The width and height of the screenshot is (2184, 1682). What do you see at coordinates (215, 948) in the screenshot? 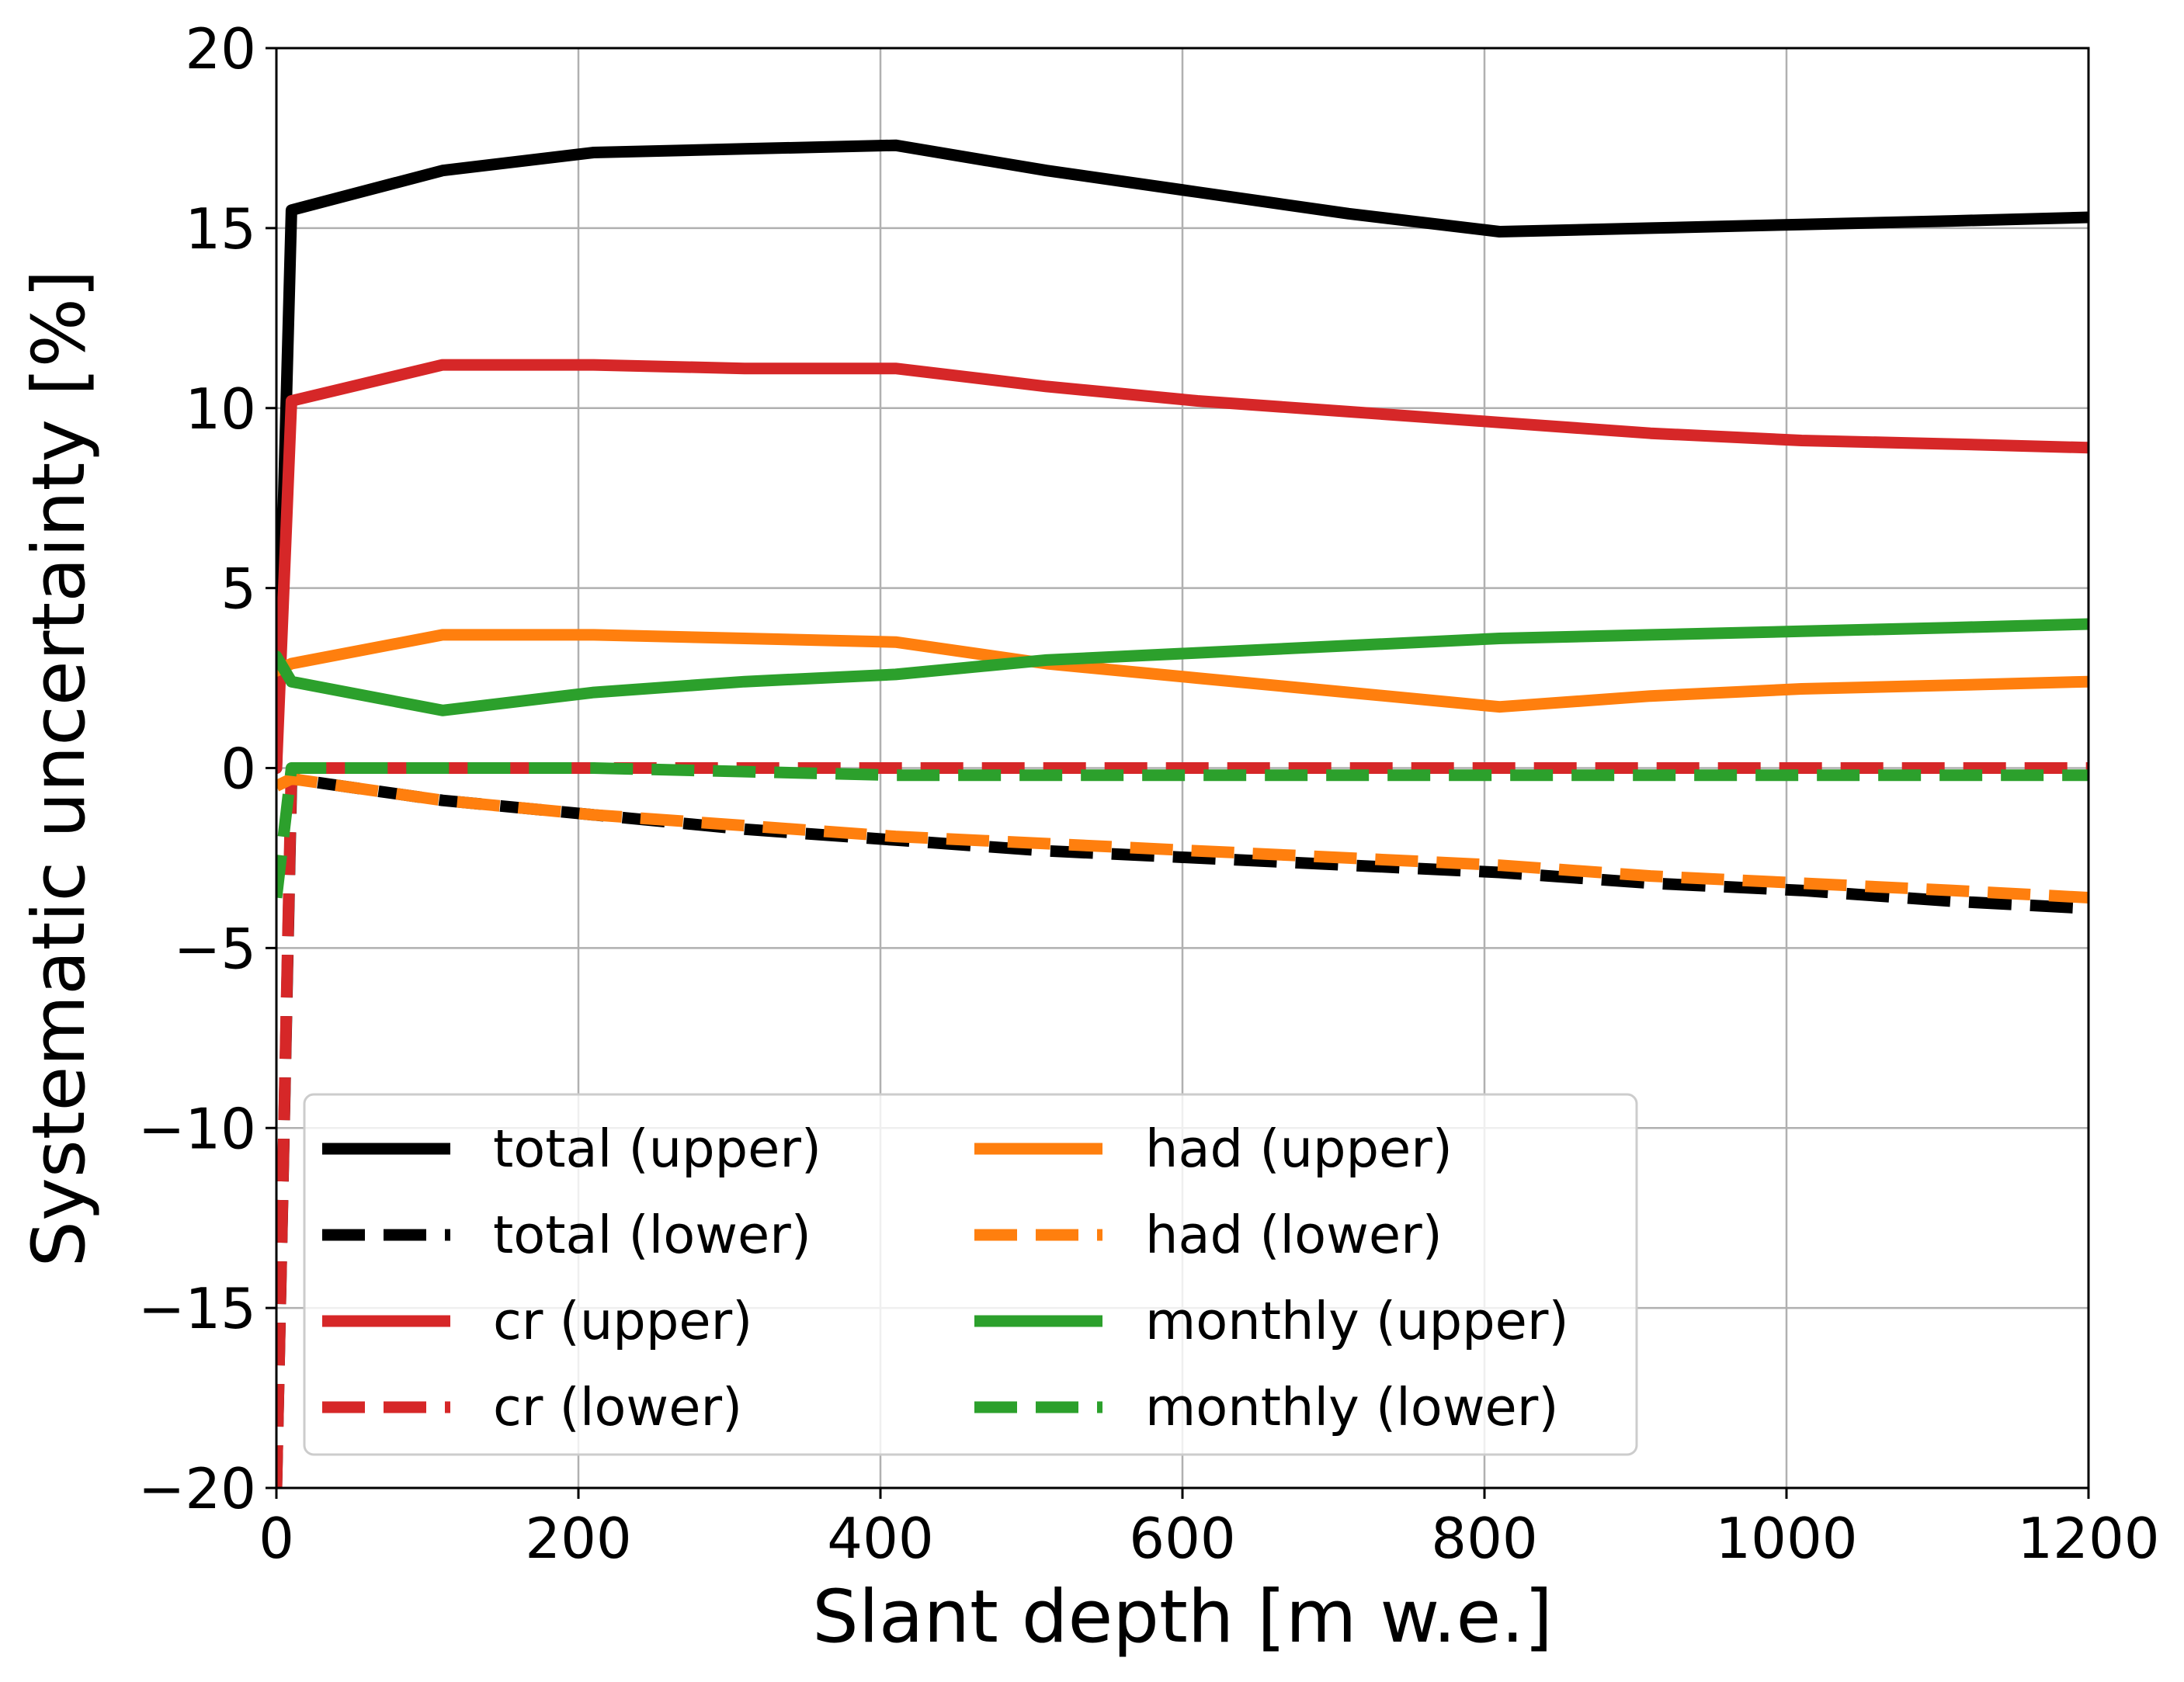
I see `y-tick-label: −5` at bounding box center [215, 948].